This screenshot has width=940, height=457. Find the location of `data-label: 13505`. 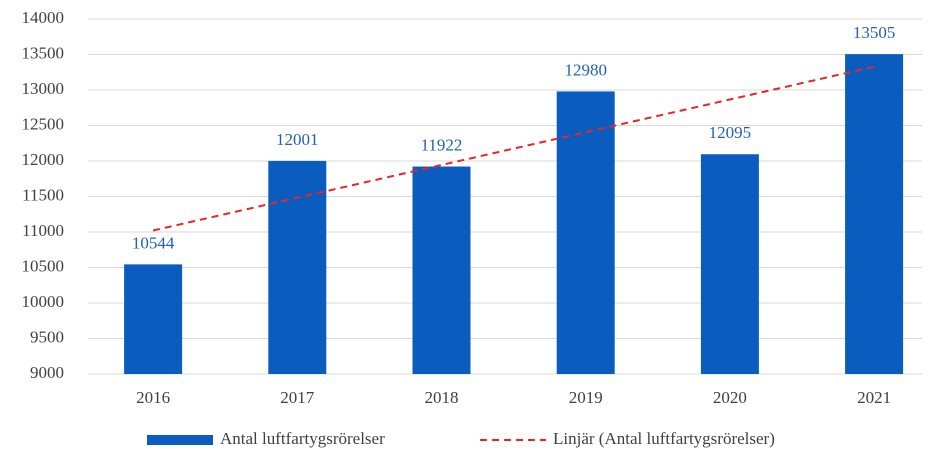

data-label: 13505 is located at coordinates (874, 32).